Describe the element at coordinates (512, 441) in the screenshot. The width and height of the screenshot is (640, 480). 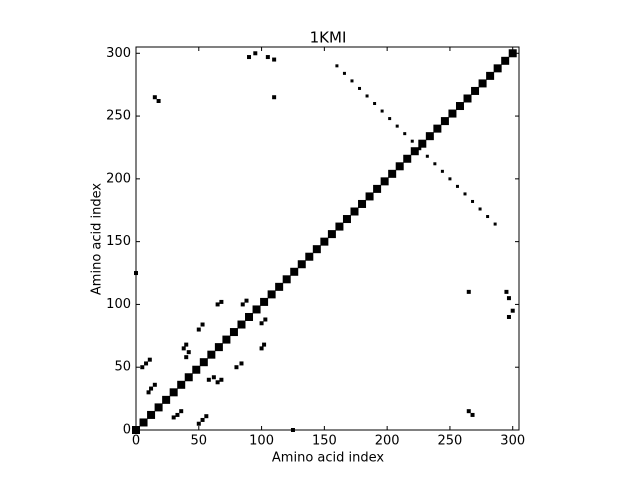
I see `x-tick-label: 300` at that location.